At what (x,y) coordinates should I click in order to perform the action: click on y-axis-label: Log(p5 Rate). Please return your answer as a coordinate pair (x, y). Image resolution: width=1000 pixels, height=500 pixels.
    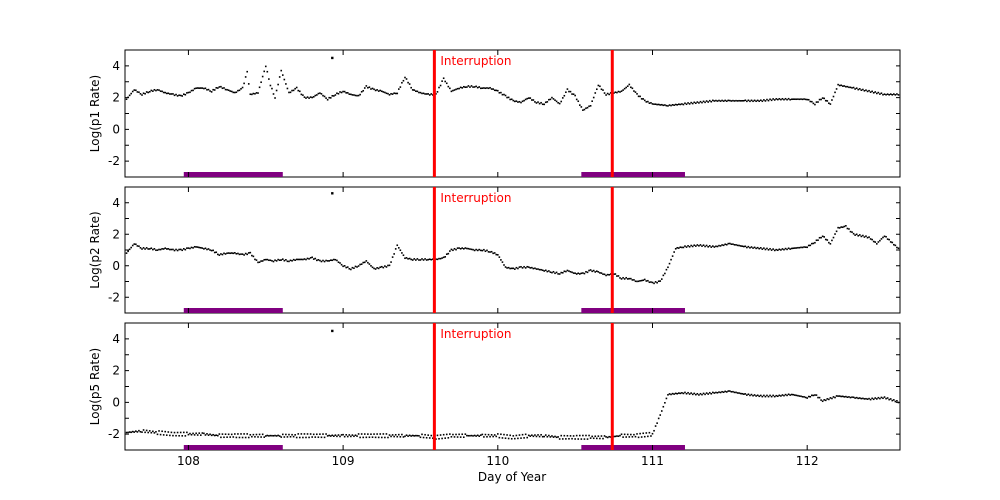
    Looking at the image, I should click on (95, 386).